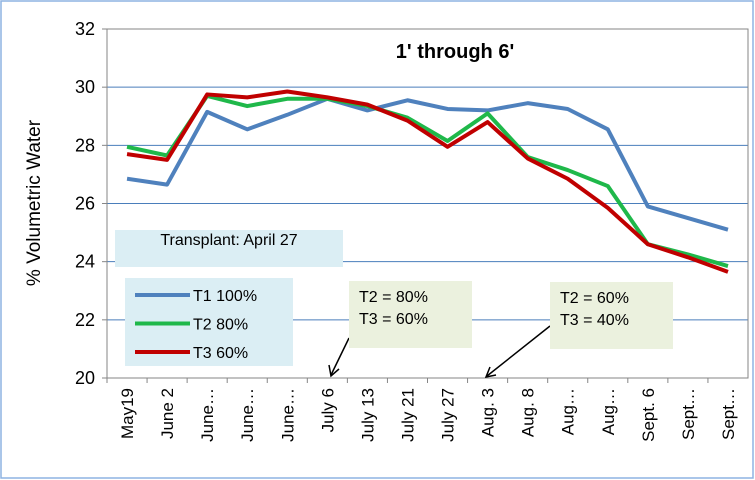  I want to click on y-tick-label: 32, so click(85, 29).